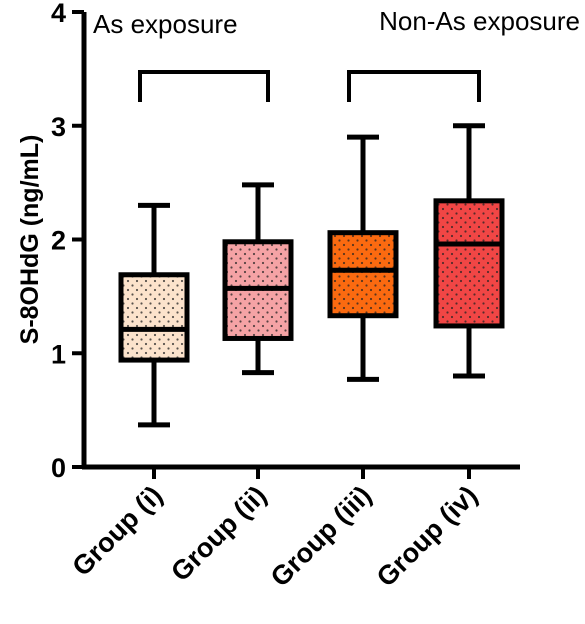 The image size is (585, 624). Describe the element at coordinates (58, 241) in the screenshot. I see `y-tick-label: 2` at that location.